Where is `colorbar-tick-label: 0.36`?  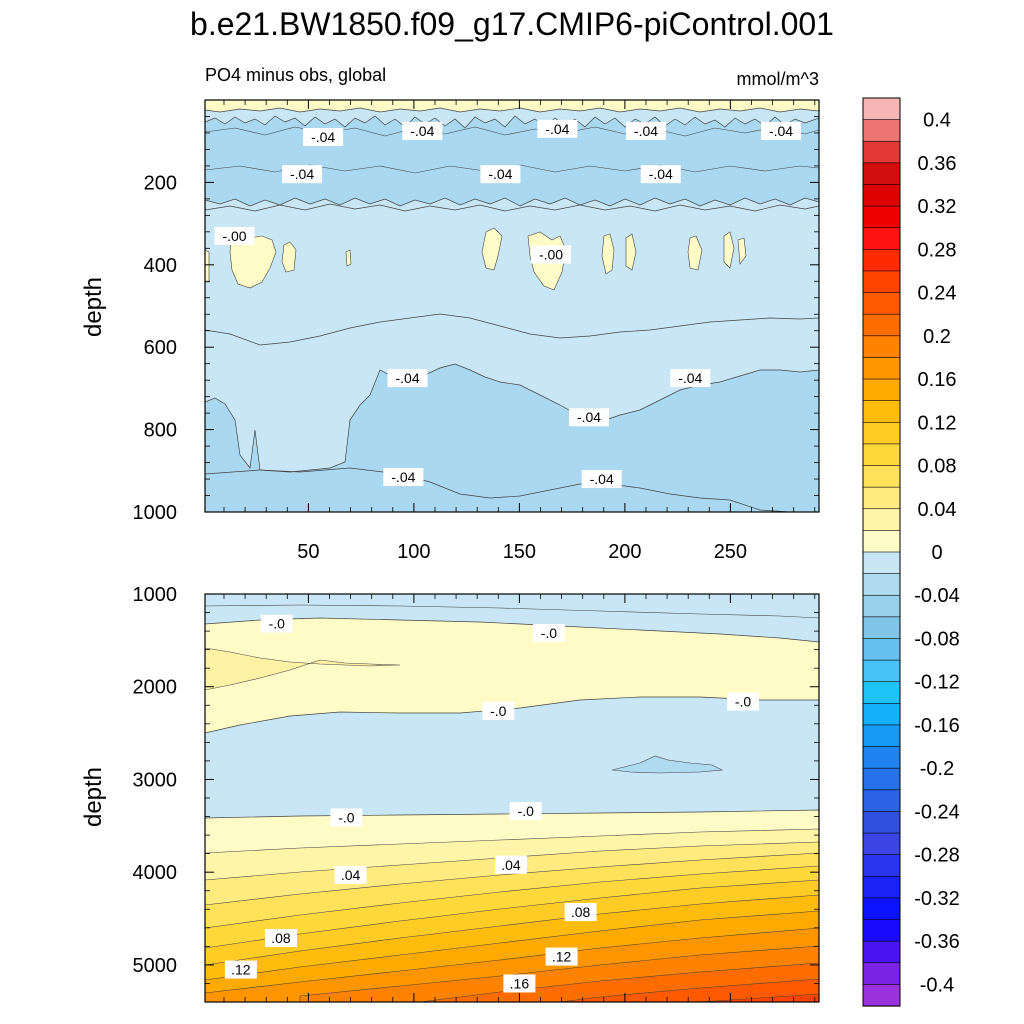 colorbar-tick-label: 0.36 is located at coordinates (937, 164).